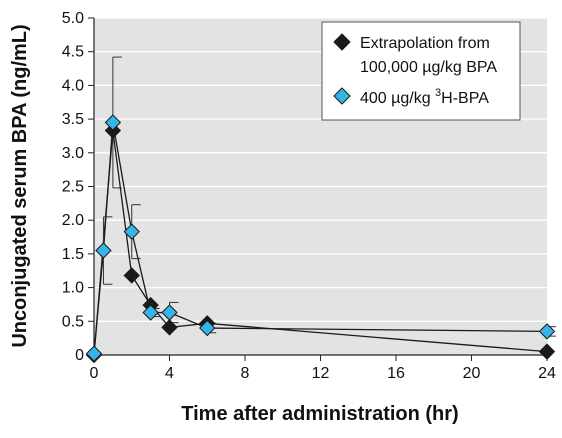 The height and width of the screenshot is (438, 562). I want to click on y-tick-label: 4.0, so click(73, 85).